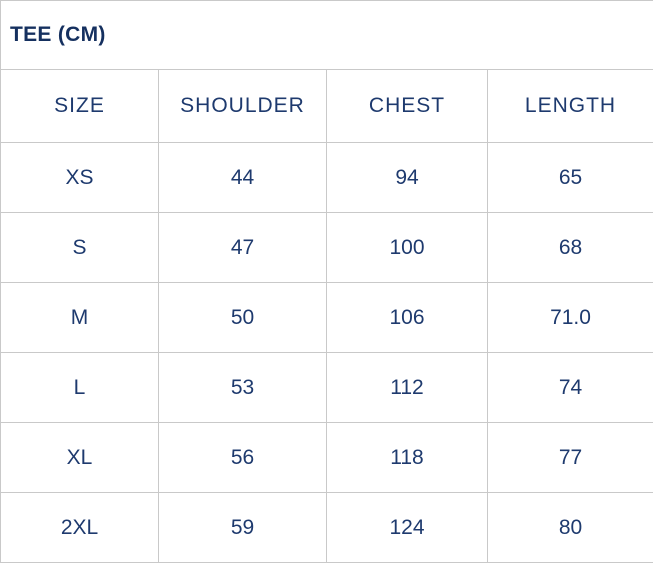 Image resolution: width=653 pixels, height=563 pixels. I want to click on column-header-size: SIZE, so click(80, 106).